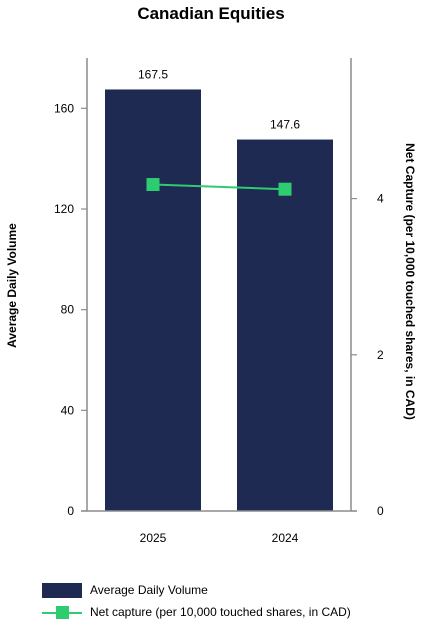 This screenshot has width=422, height=632. What do you see at coordinates (380, 355) in the screenshot?
I see `right-tick-label: 2` at bounding box center [380, 355].